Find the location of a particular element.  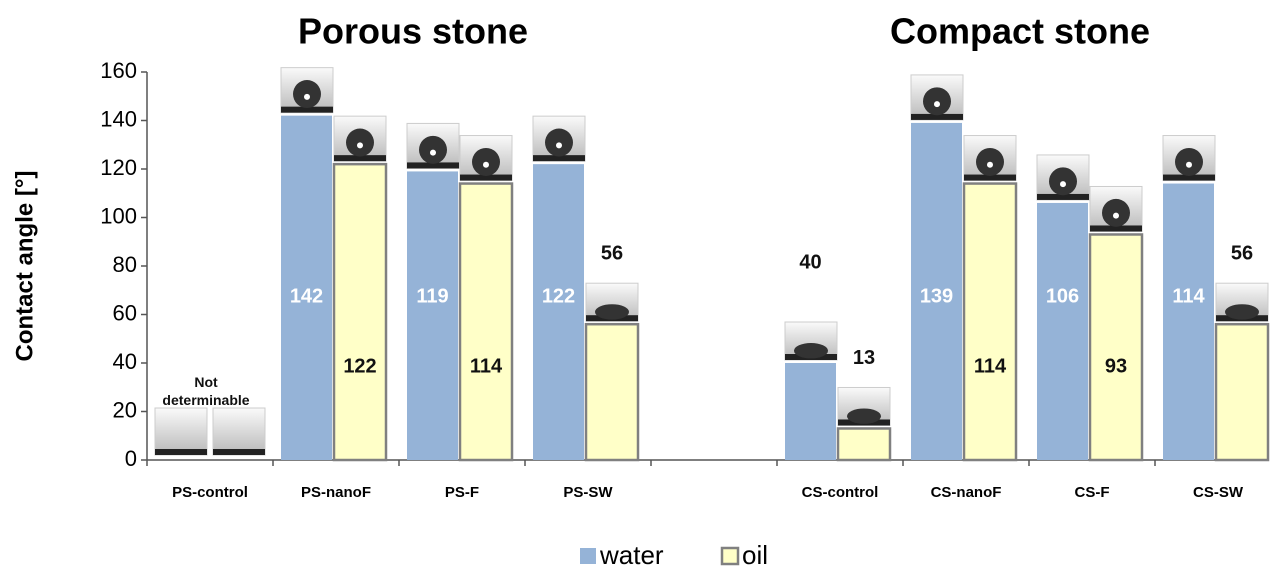

x-tick-label: CS-F is located at coordinates (1092, 492).